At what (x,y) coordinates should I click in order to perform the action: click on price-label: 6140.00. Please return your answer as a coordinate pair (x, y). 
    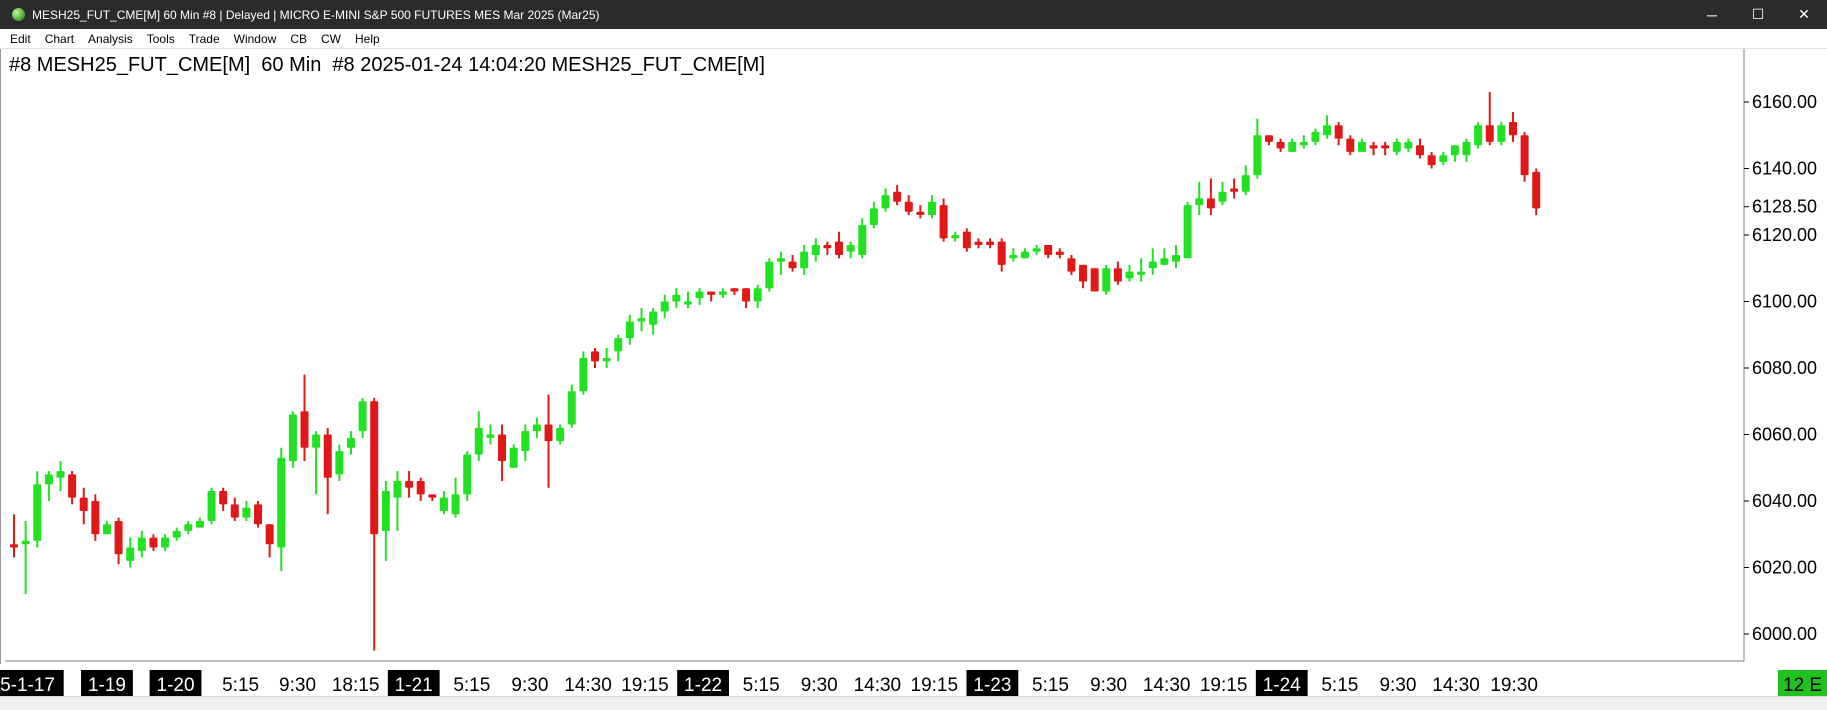
    Looking at the image, I should click on (1784, 169).